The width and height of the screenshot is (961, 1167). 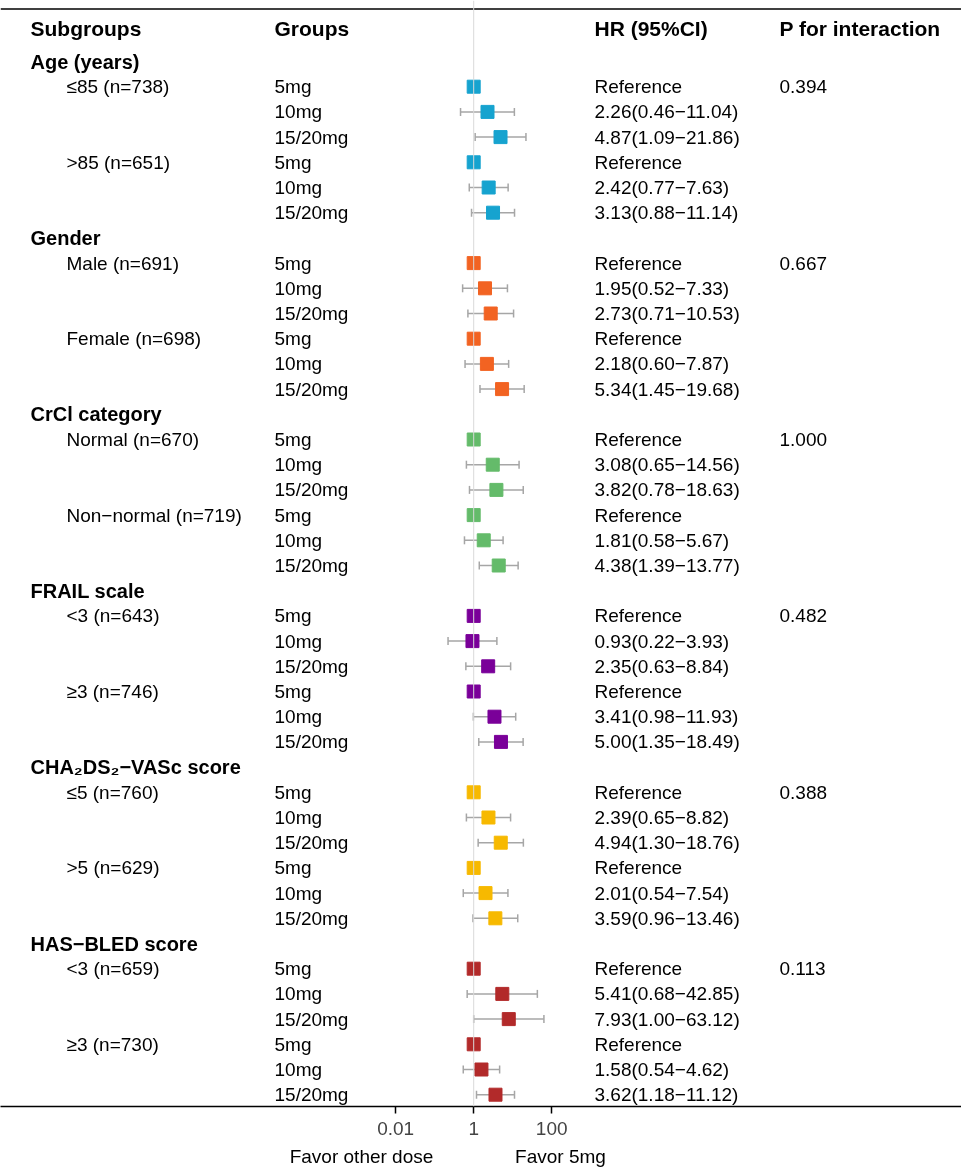 I want to click on annotation: Normal (n=670), so click(x=133, y=439).